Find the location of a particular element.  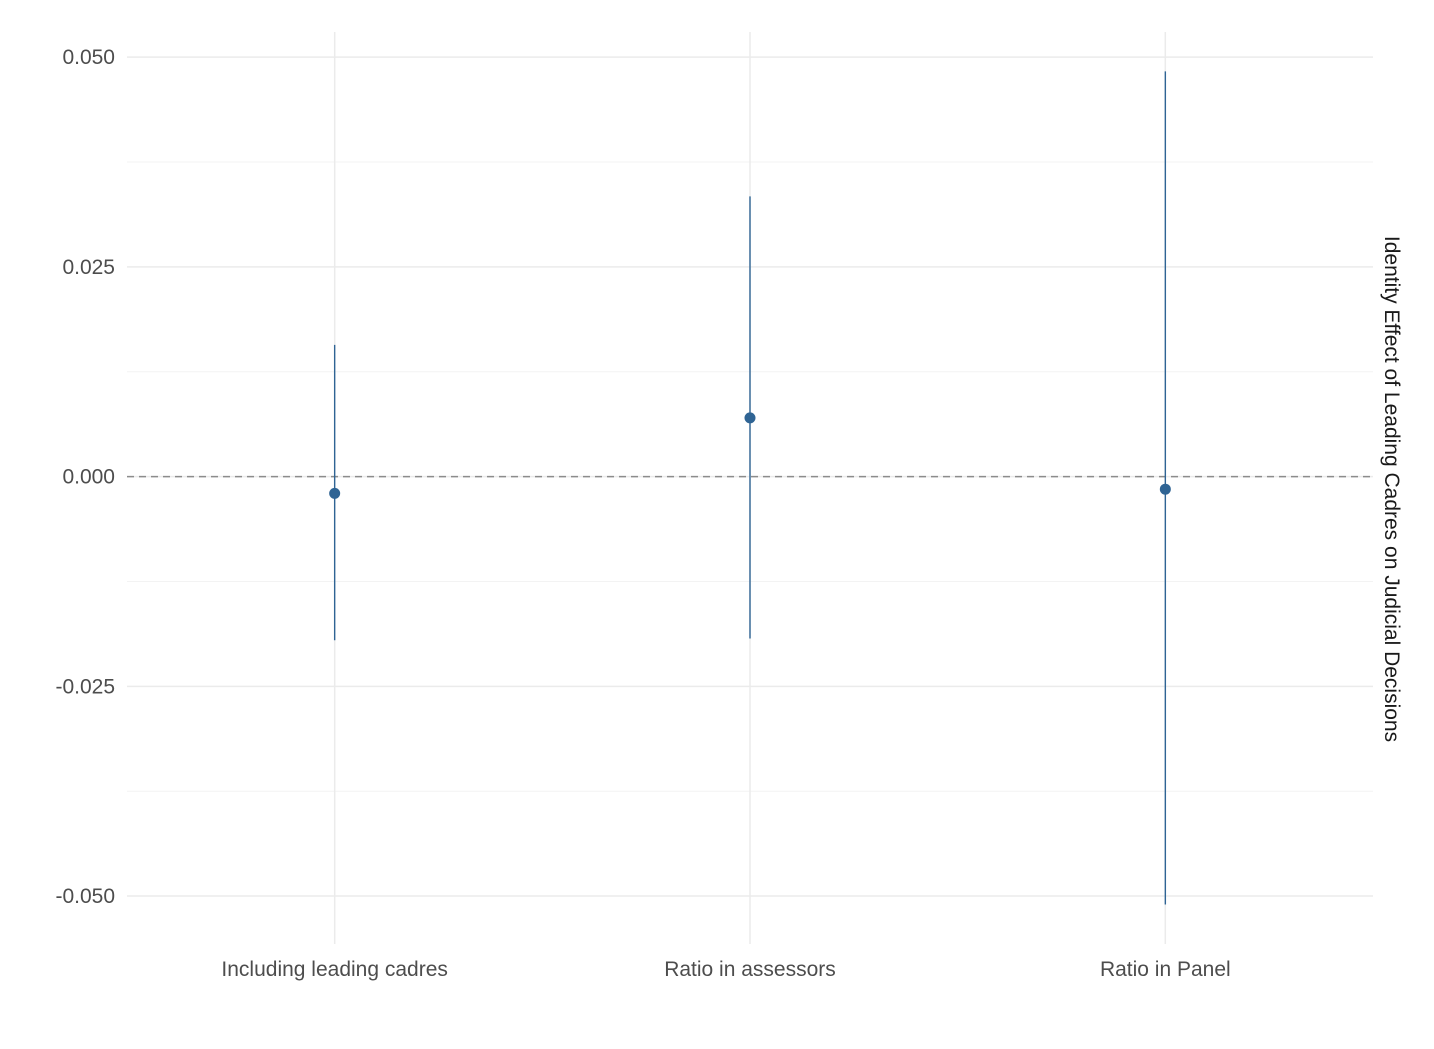

y-tick-label: 0.000 is located at coordinates (88, 477).